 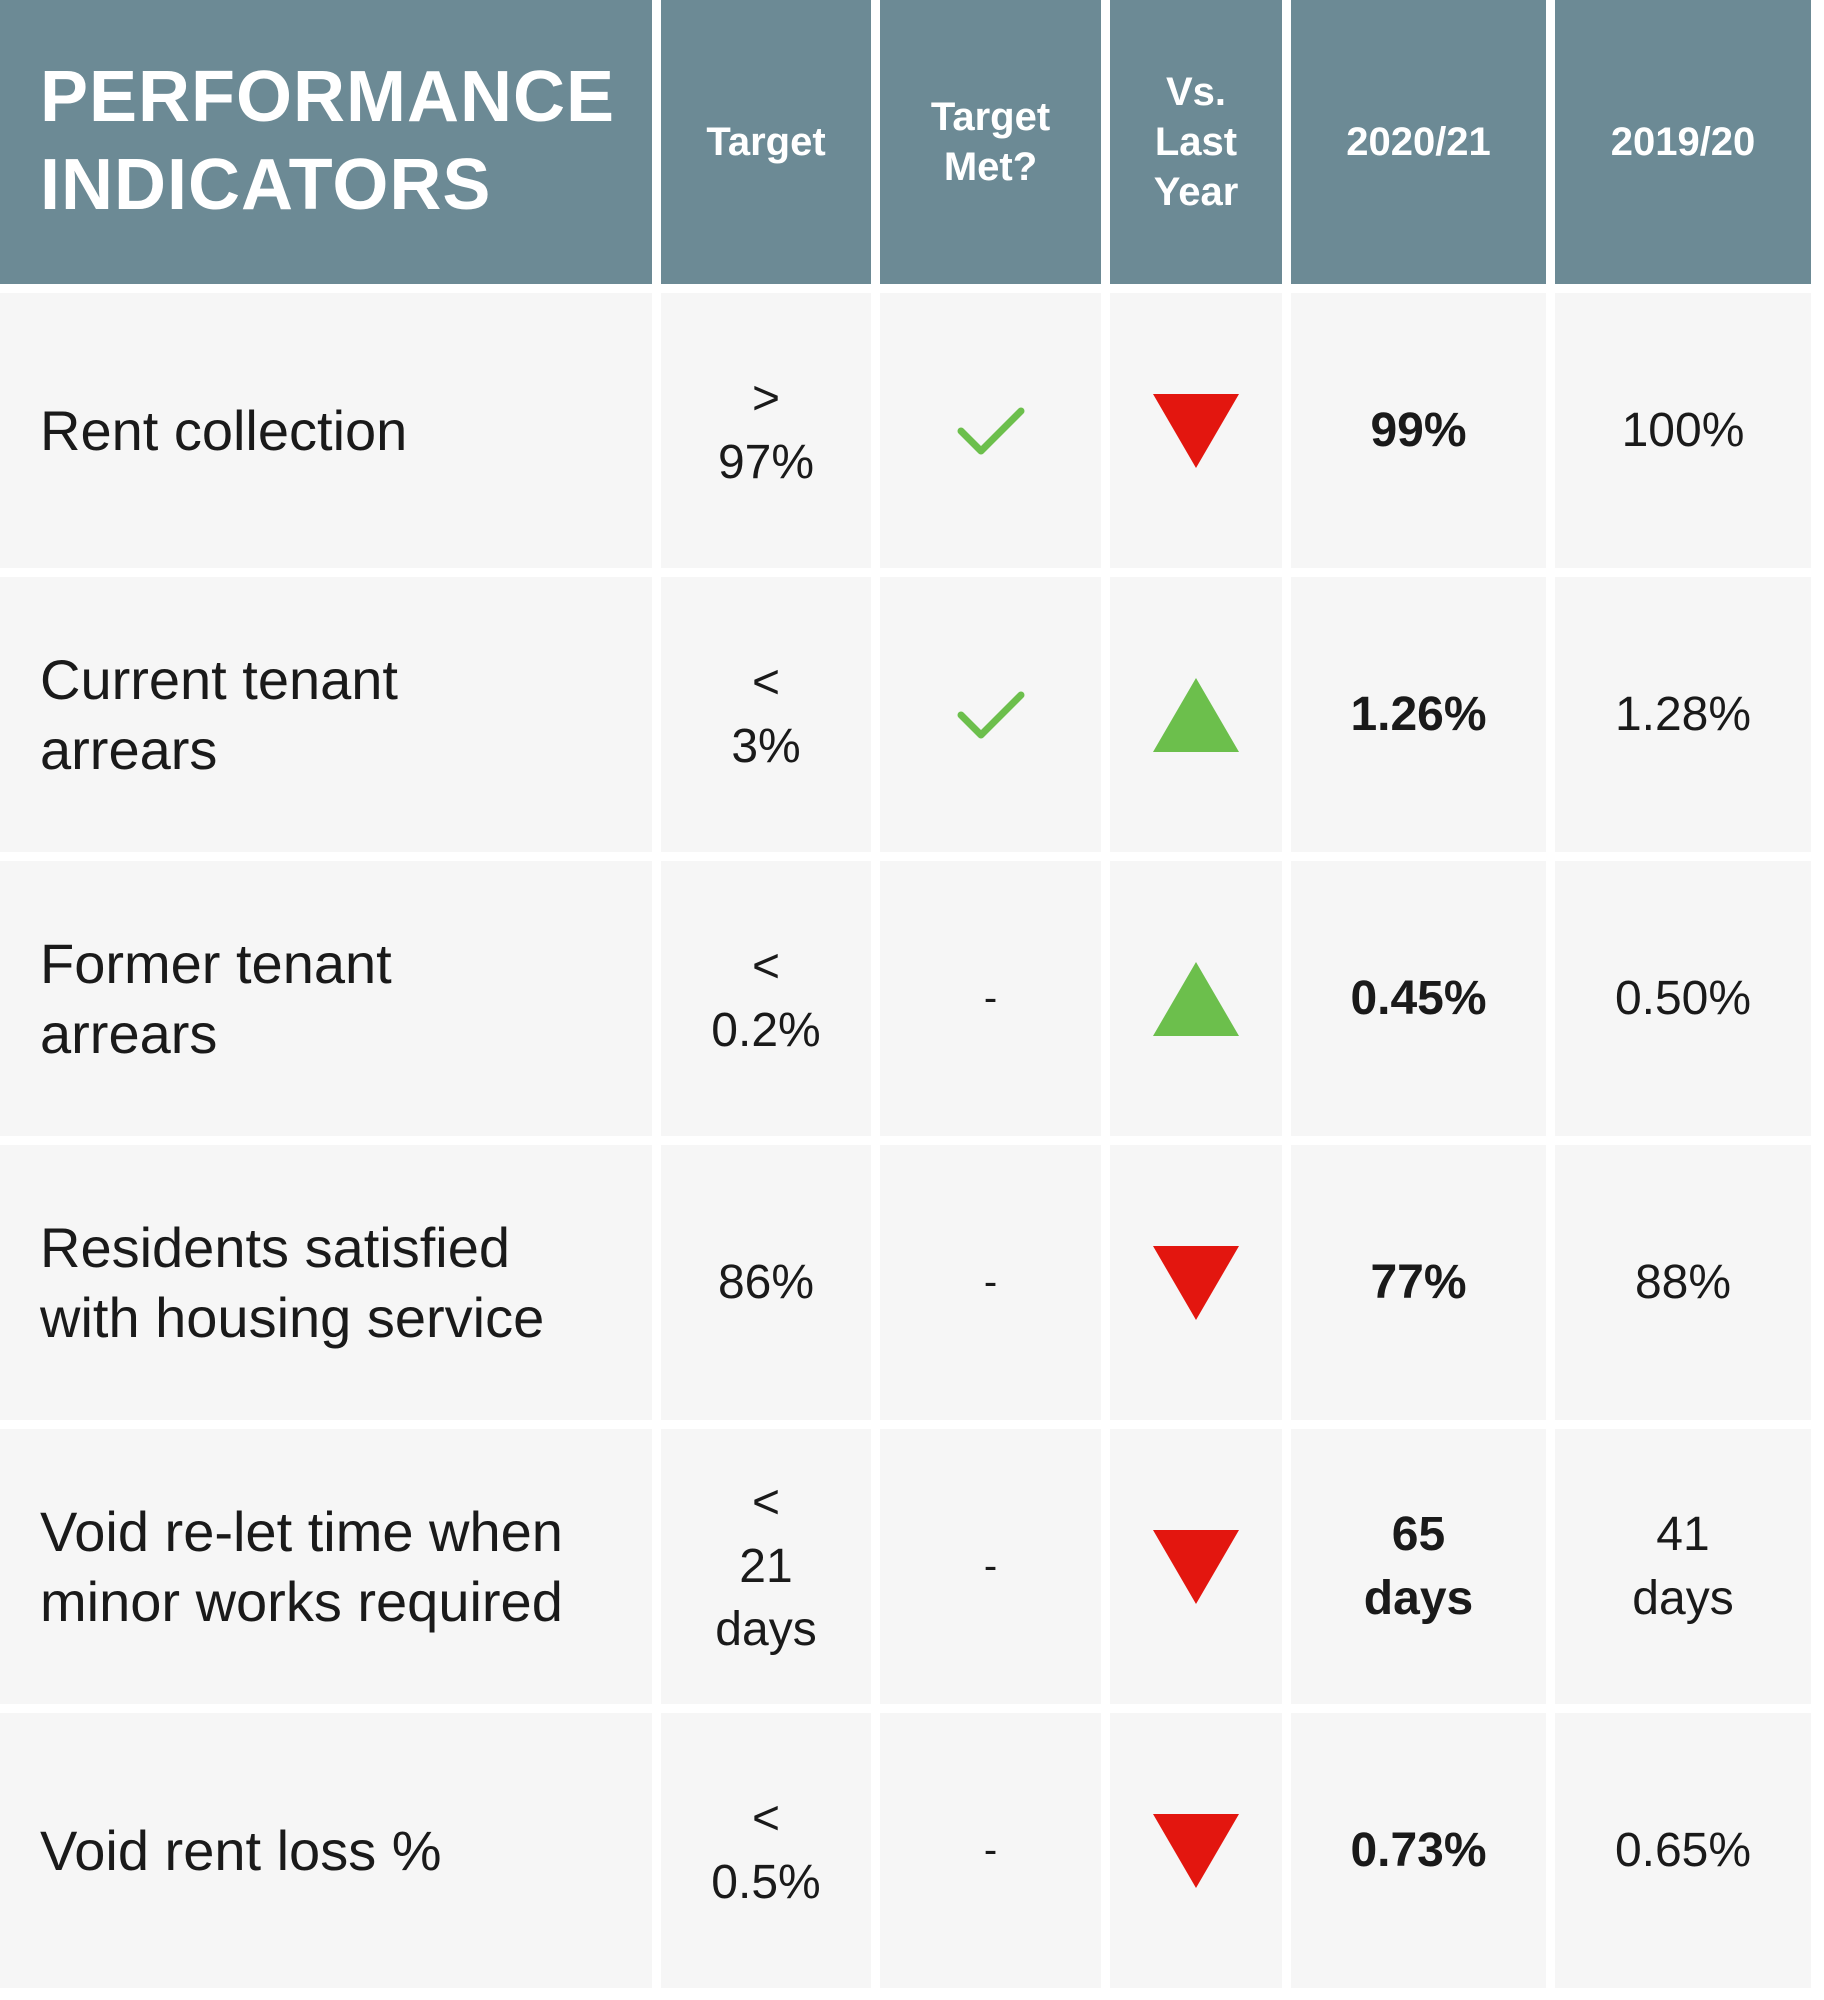 What do you see at coordinates (326, 1850) in the screenshot?
I see `indicator-name: Void rent loss %` at bounding box center [326, 1850].